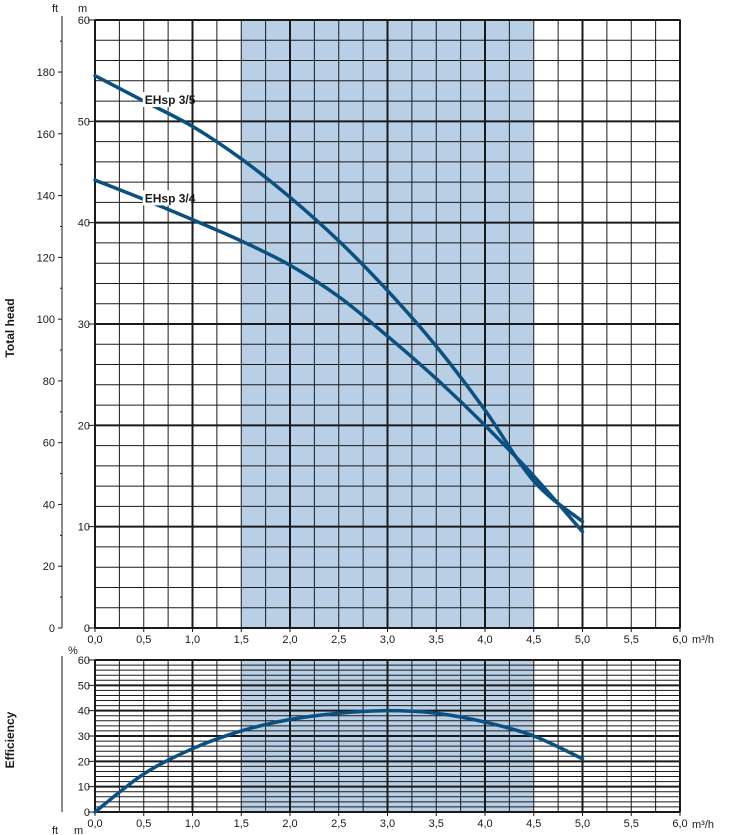 Image resolution: width=744 pixels, height=835 pixels. What do you see at coordinates (436, 824) in the screenshot?
I see `efficiency-x-tick-label: 3,5` at bounding box center [436, 824].